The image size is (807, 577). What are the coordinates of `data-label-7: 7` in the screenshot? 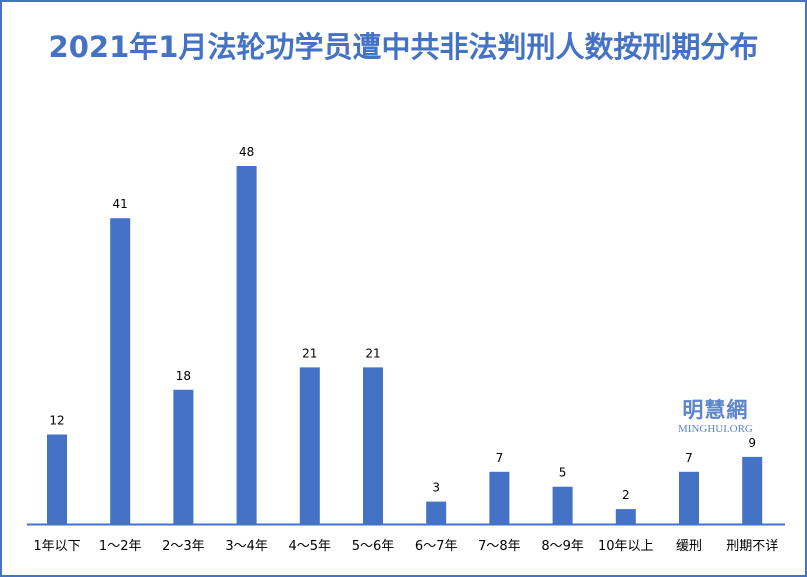 It's located at (500, 458).